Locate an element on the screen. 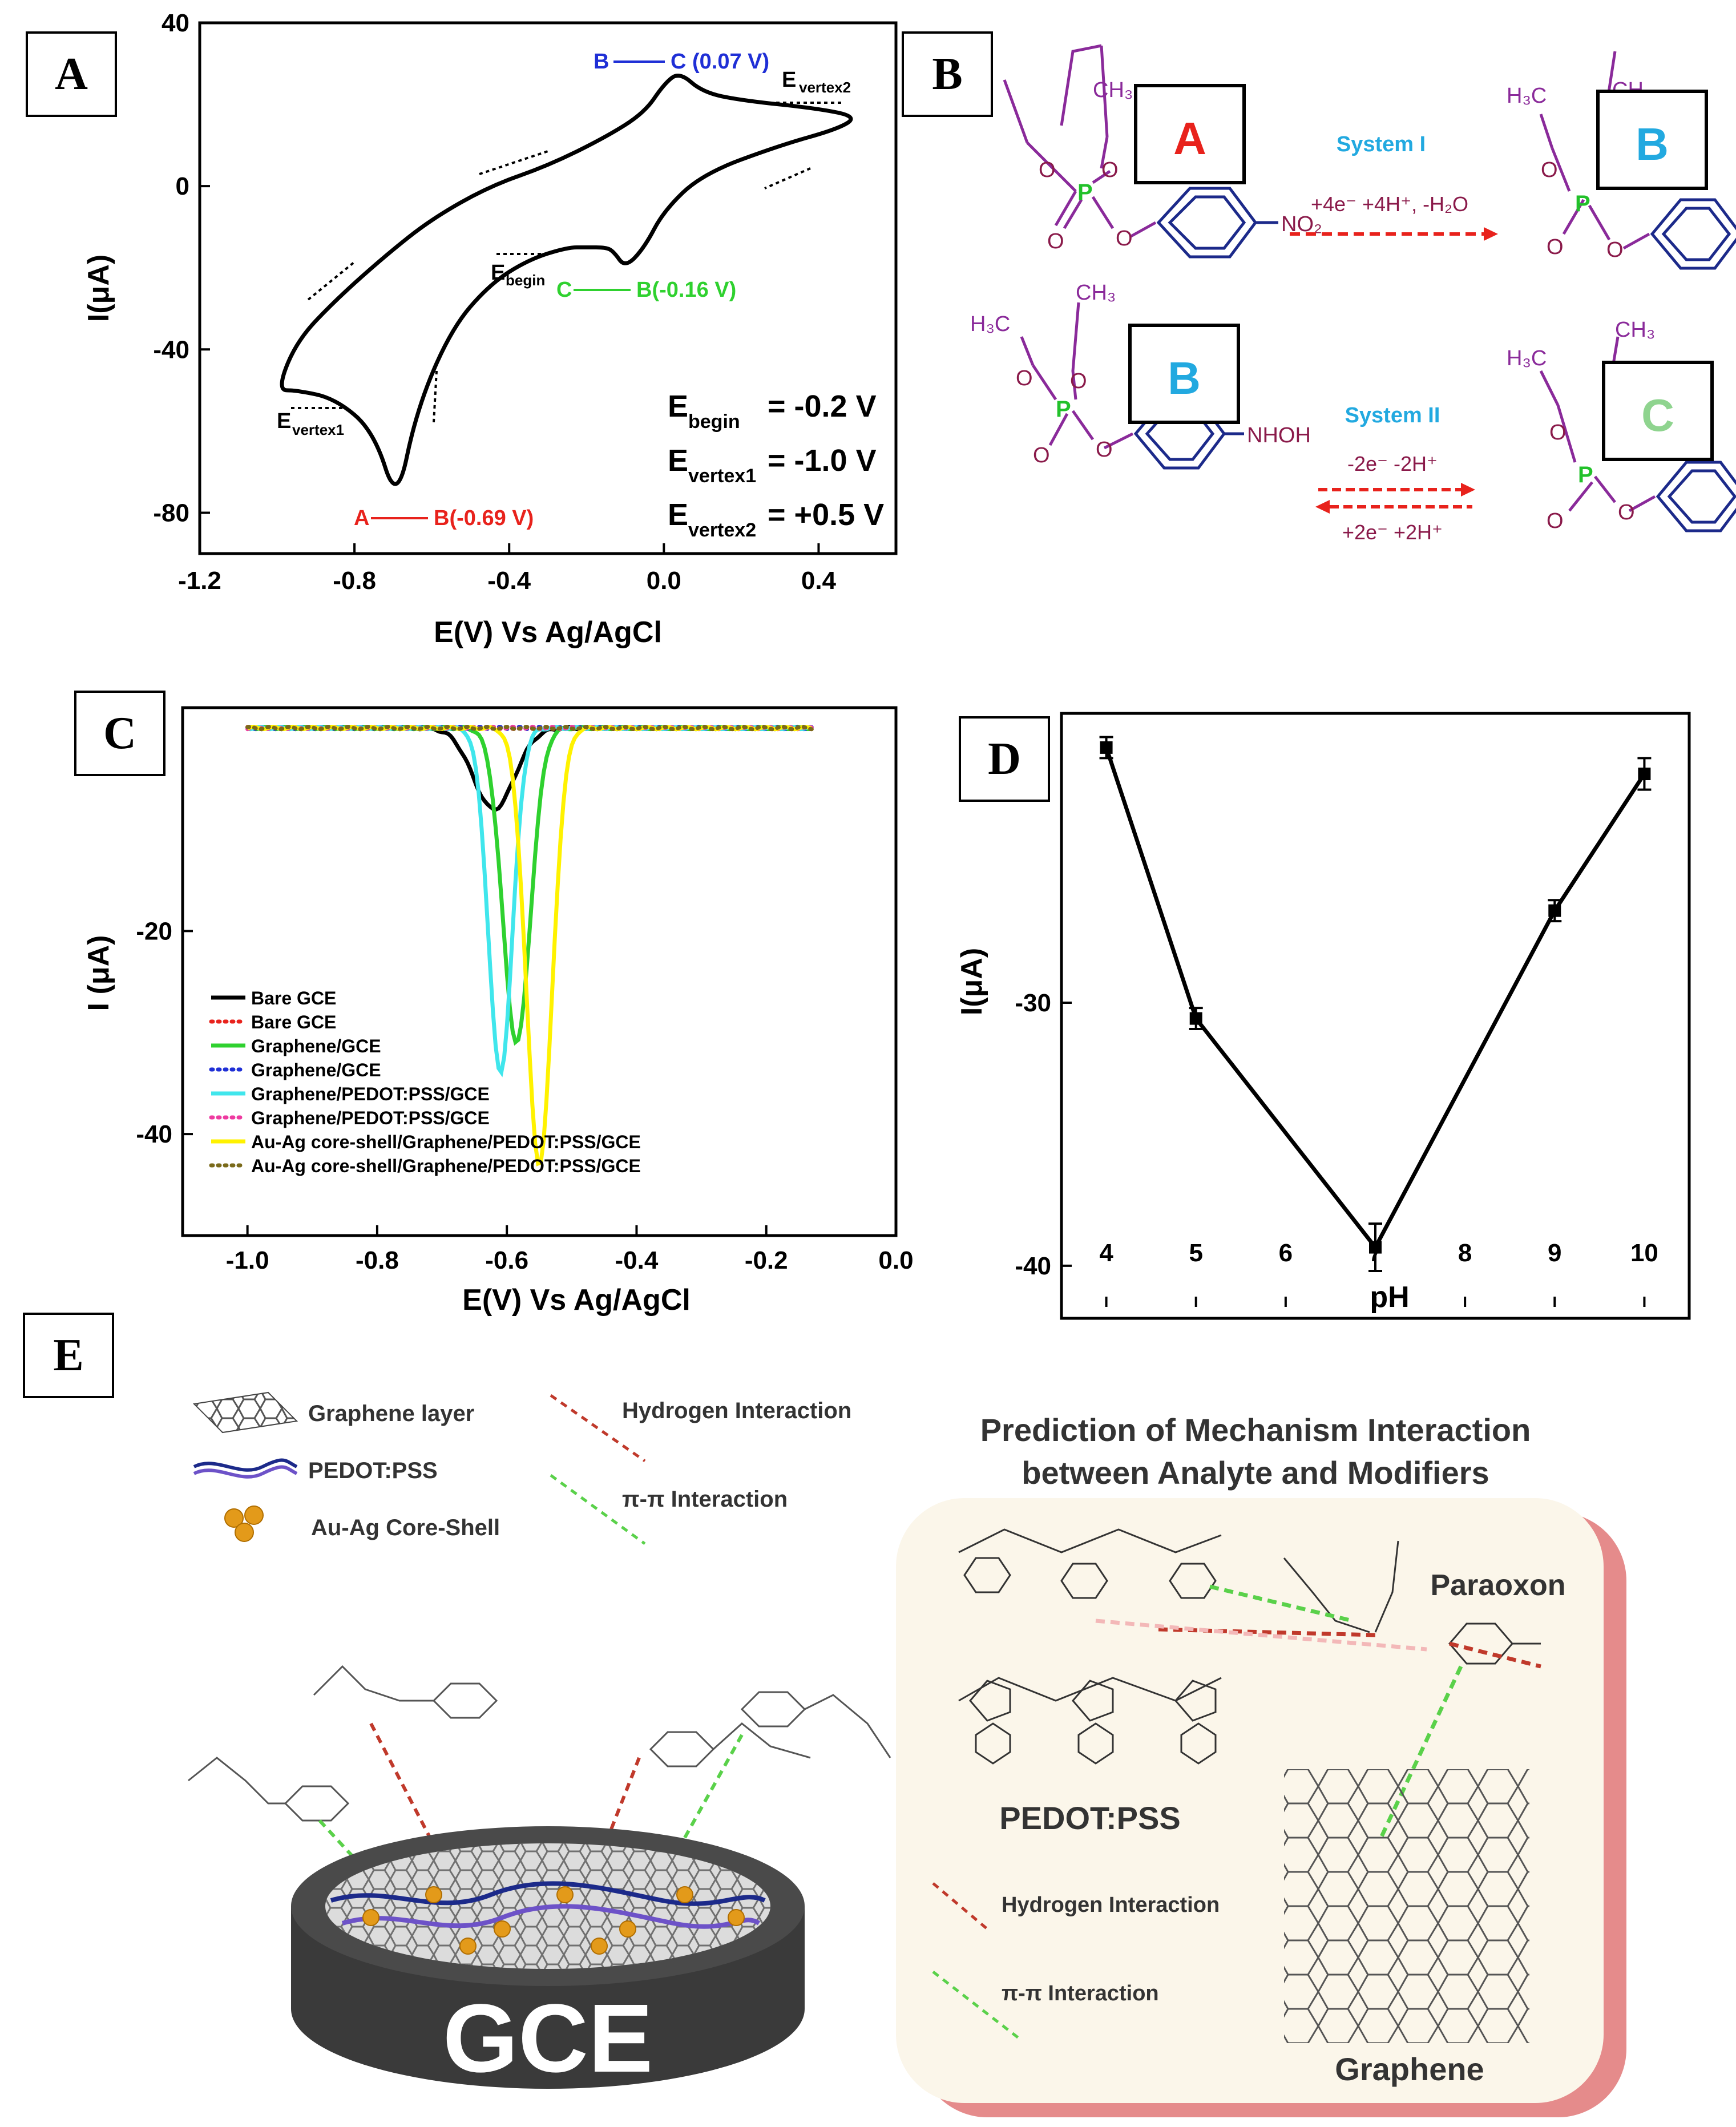 This screenshot has width=1736, height=2127. param-val-1: = -0.2 V is located at coordinates (822, 406).